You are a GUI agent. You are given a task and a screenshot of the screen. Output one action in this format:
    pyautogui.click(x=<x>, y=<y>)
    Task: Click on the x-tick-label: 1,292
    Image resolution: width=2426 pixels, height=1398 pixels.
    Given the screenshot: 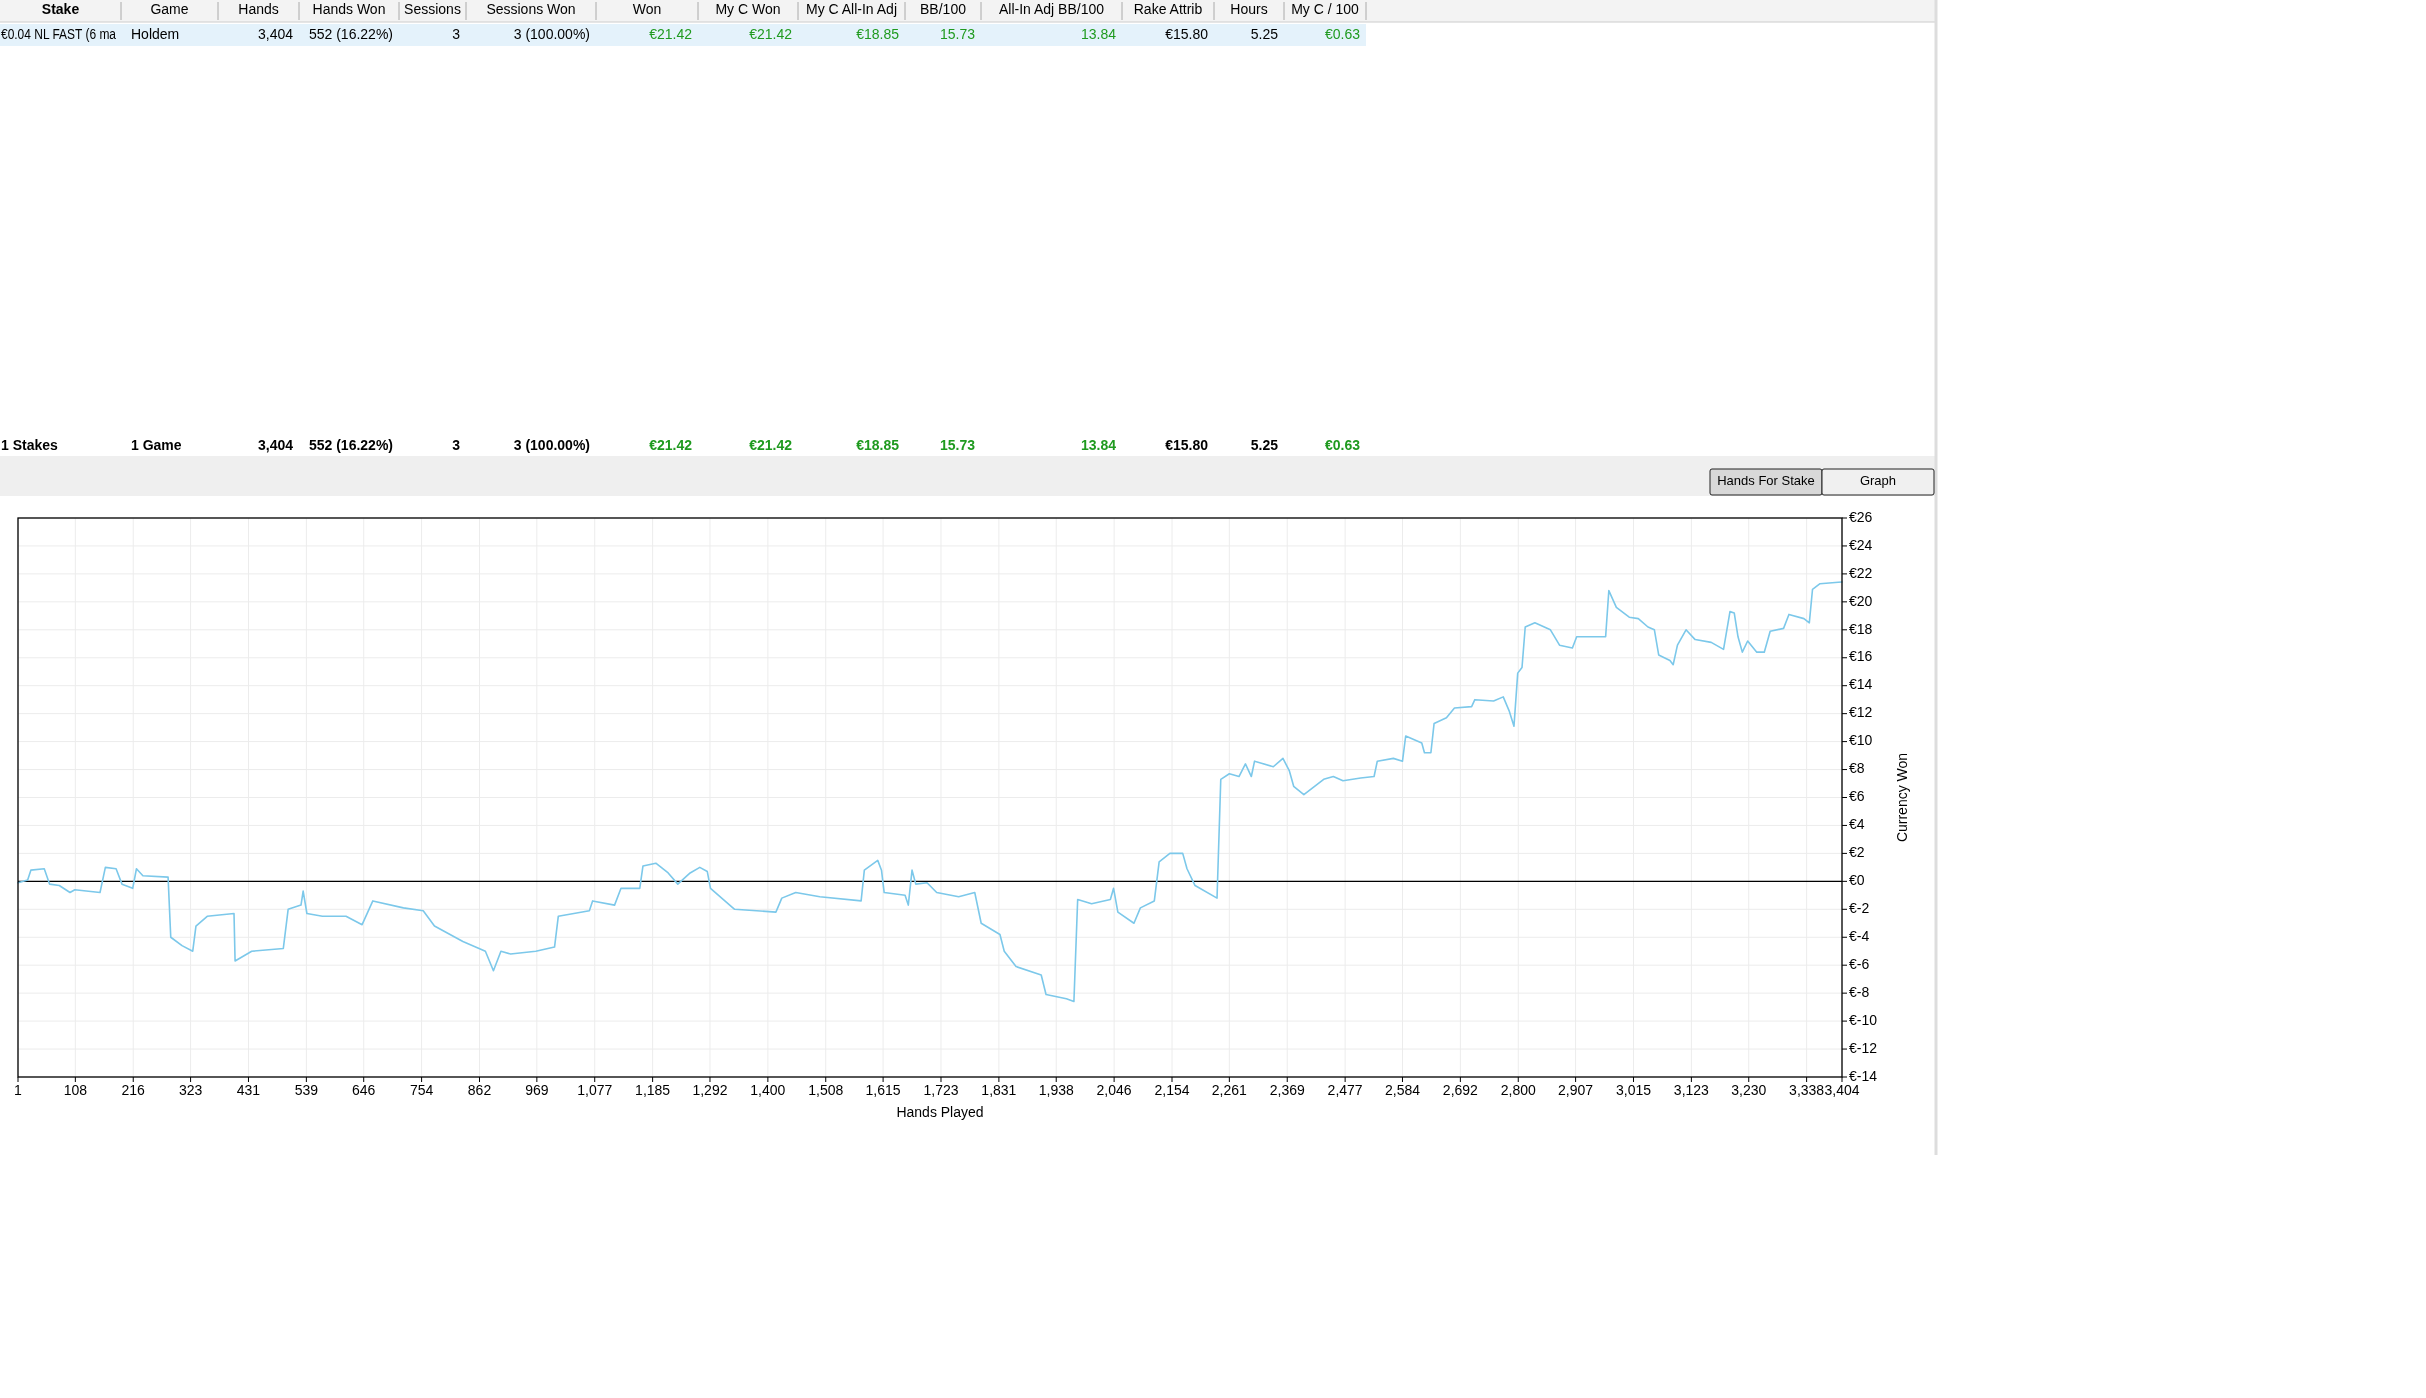 What is the action you would take?
    pyautogui.click(x=710, y=1090)
    